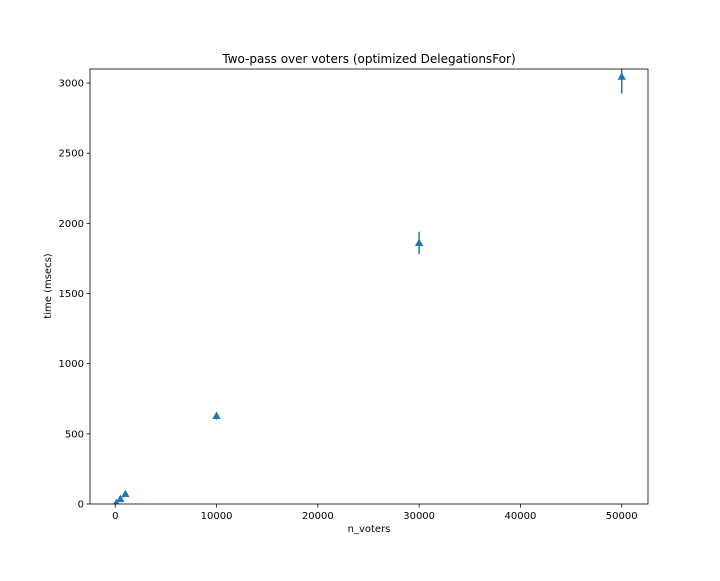 This screenshot has height=581, width=720. What do you see at coordinates (115, 516) in the screenshot?
I see `x-tick-label: 0` at bounding box center [115, 516].